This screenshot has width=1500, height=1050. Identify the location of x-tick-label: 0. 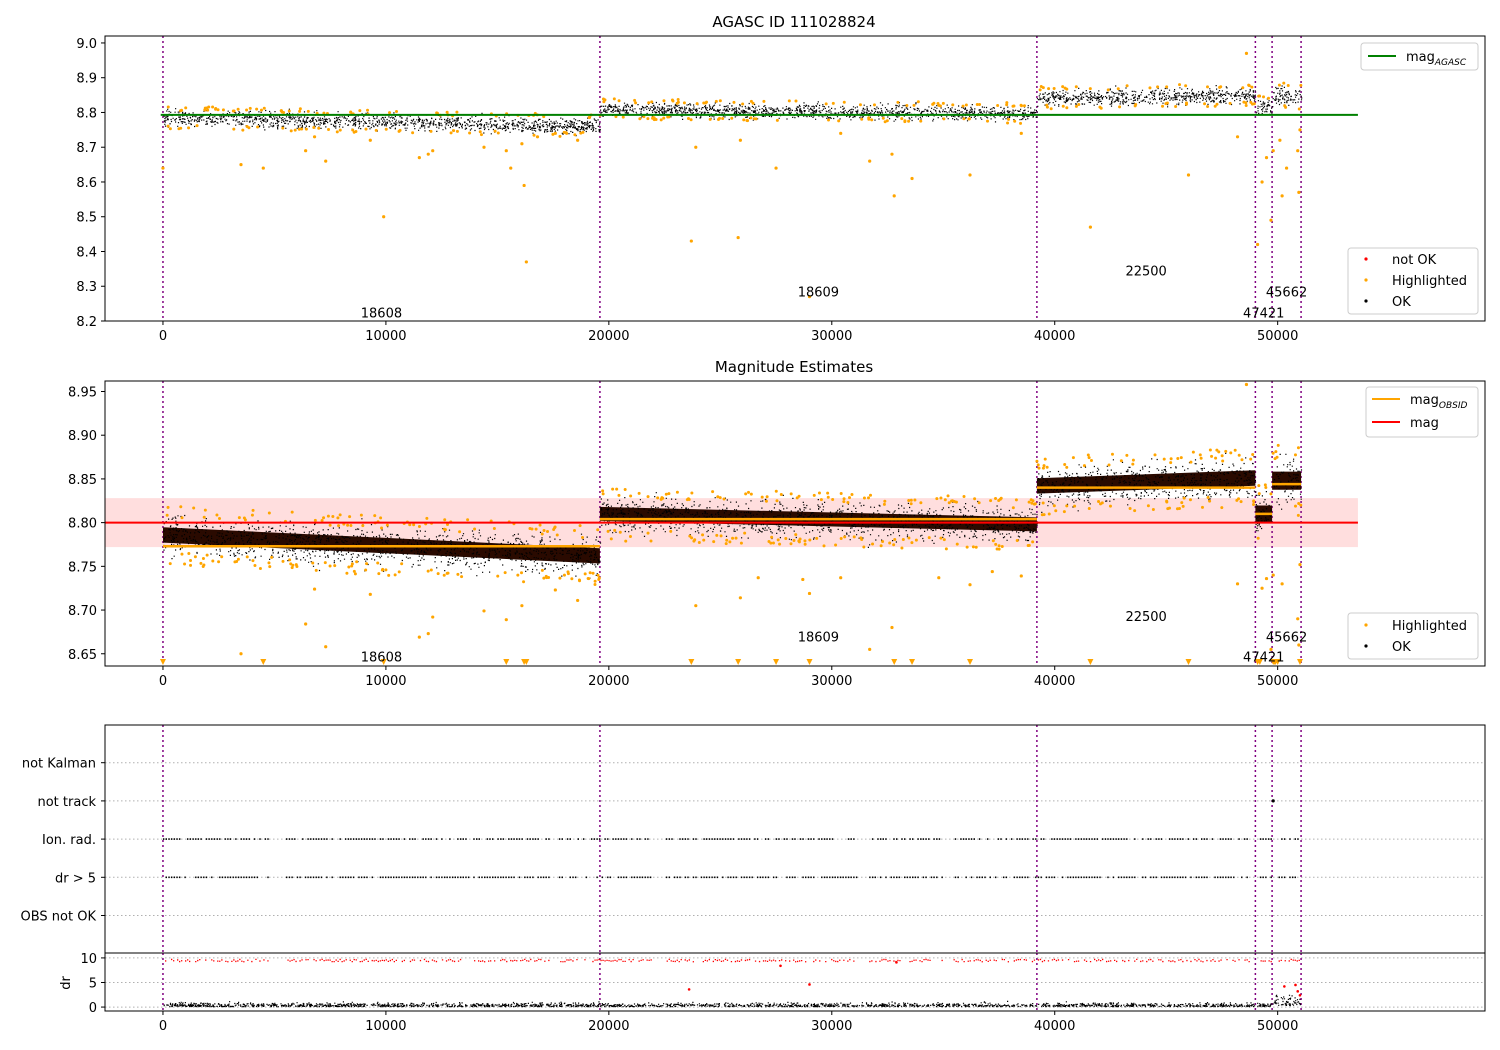
(163, 1026).